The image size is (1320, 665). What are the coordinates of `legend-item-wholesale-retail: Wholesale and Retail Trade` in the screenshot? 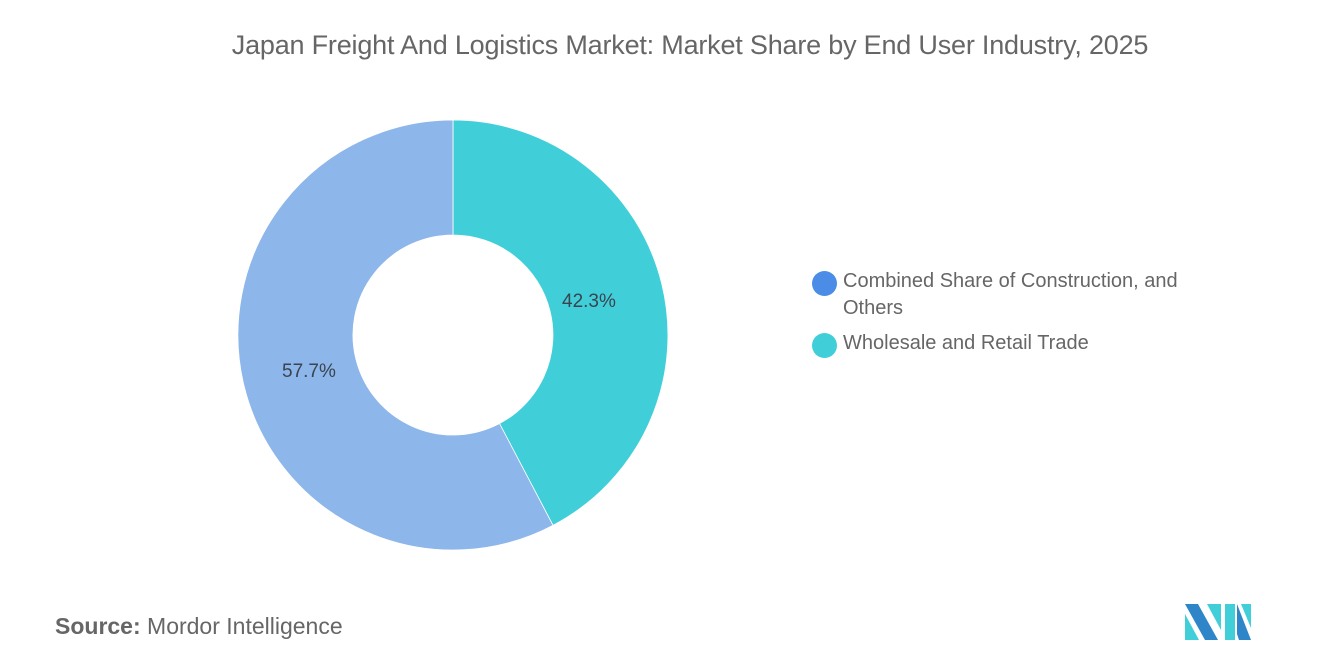 It's located at (1027, 344).